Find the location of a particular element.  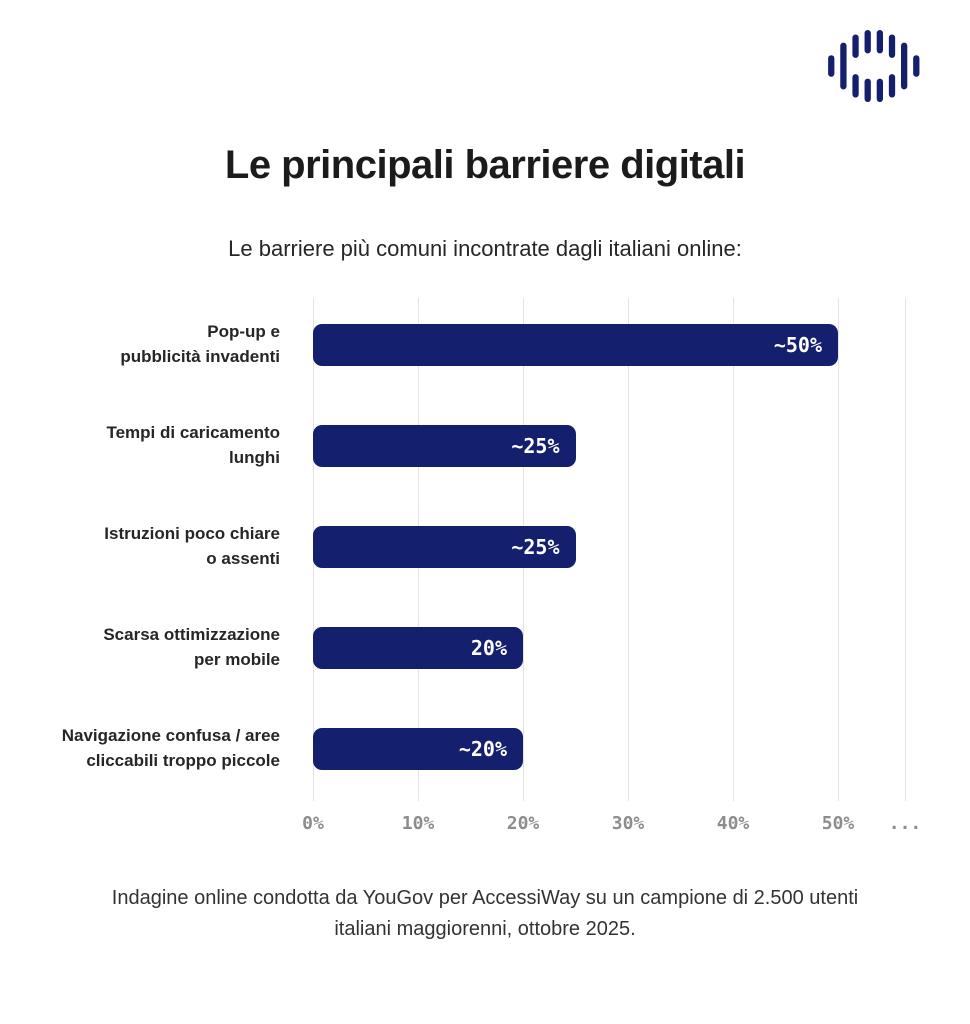

accessiway-logo is located at coordinates (874, 66).